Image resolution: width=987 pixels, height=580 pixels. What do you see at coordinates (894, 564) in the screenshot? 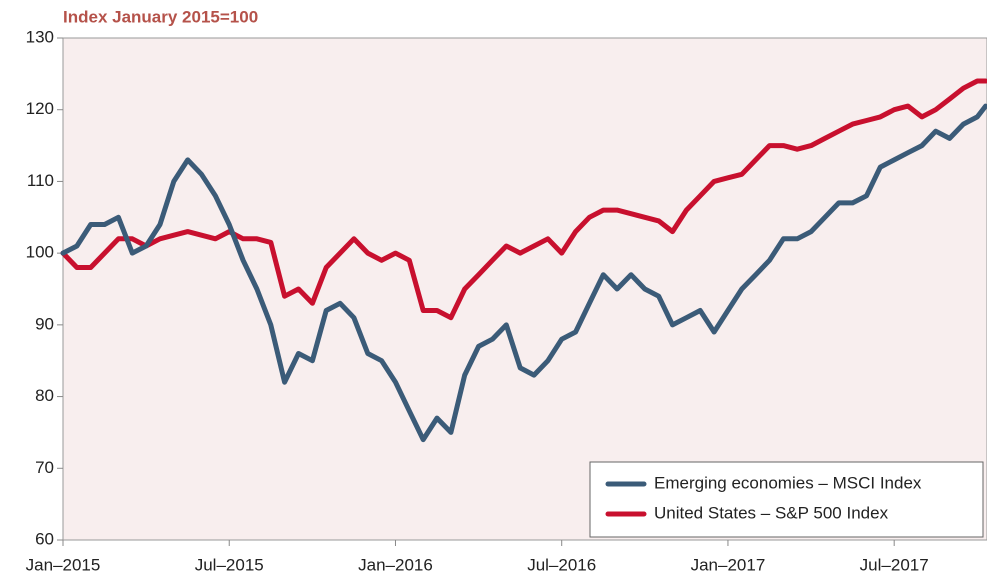
I see `x-tick-label: Jul–2017` at bounding box center [894, 564].